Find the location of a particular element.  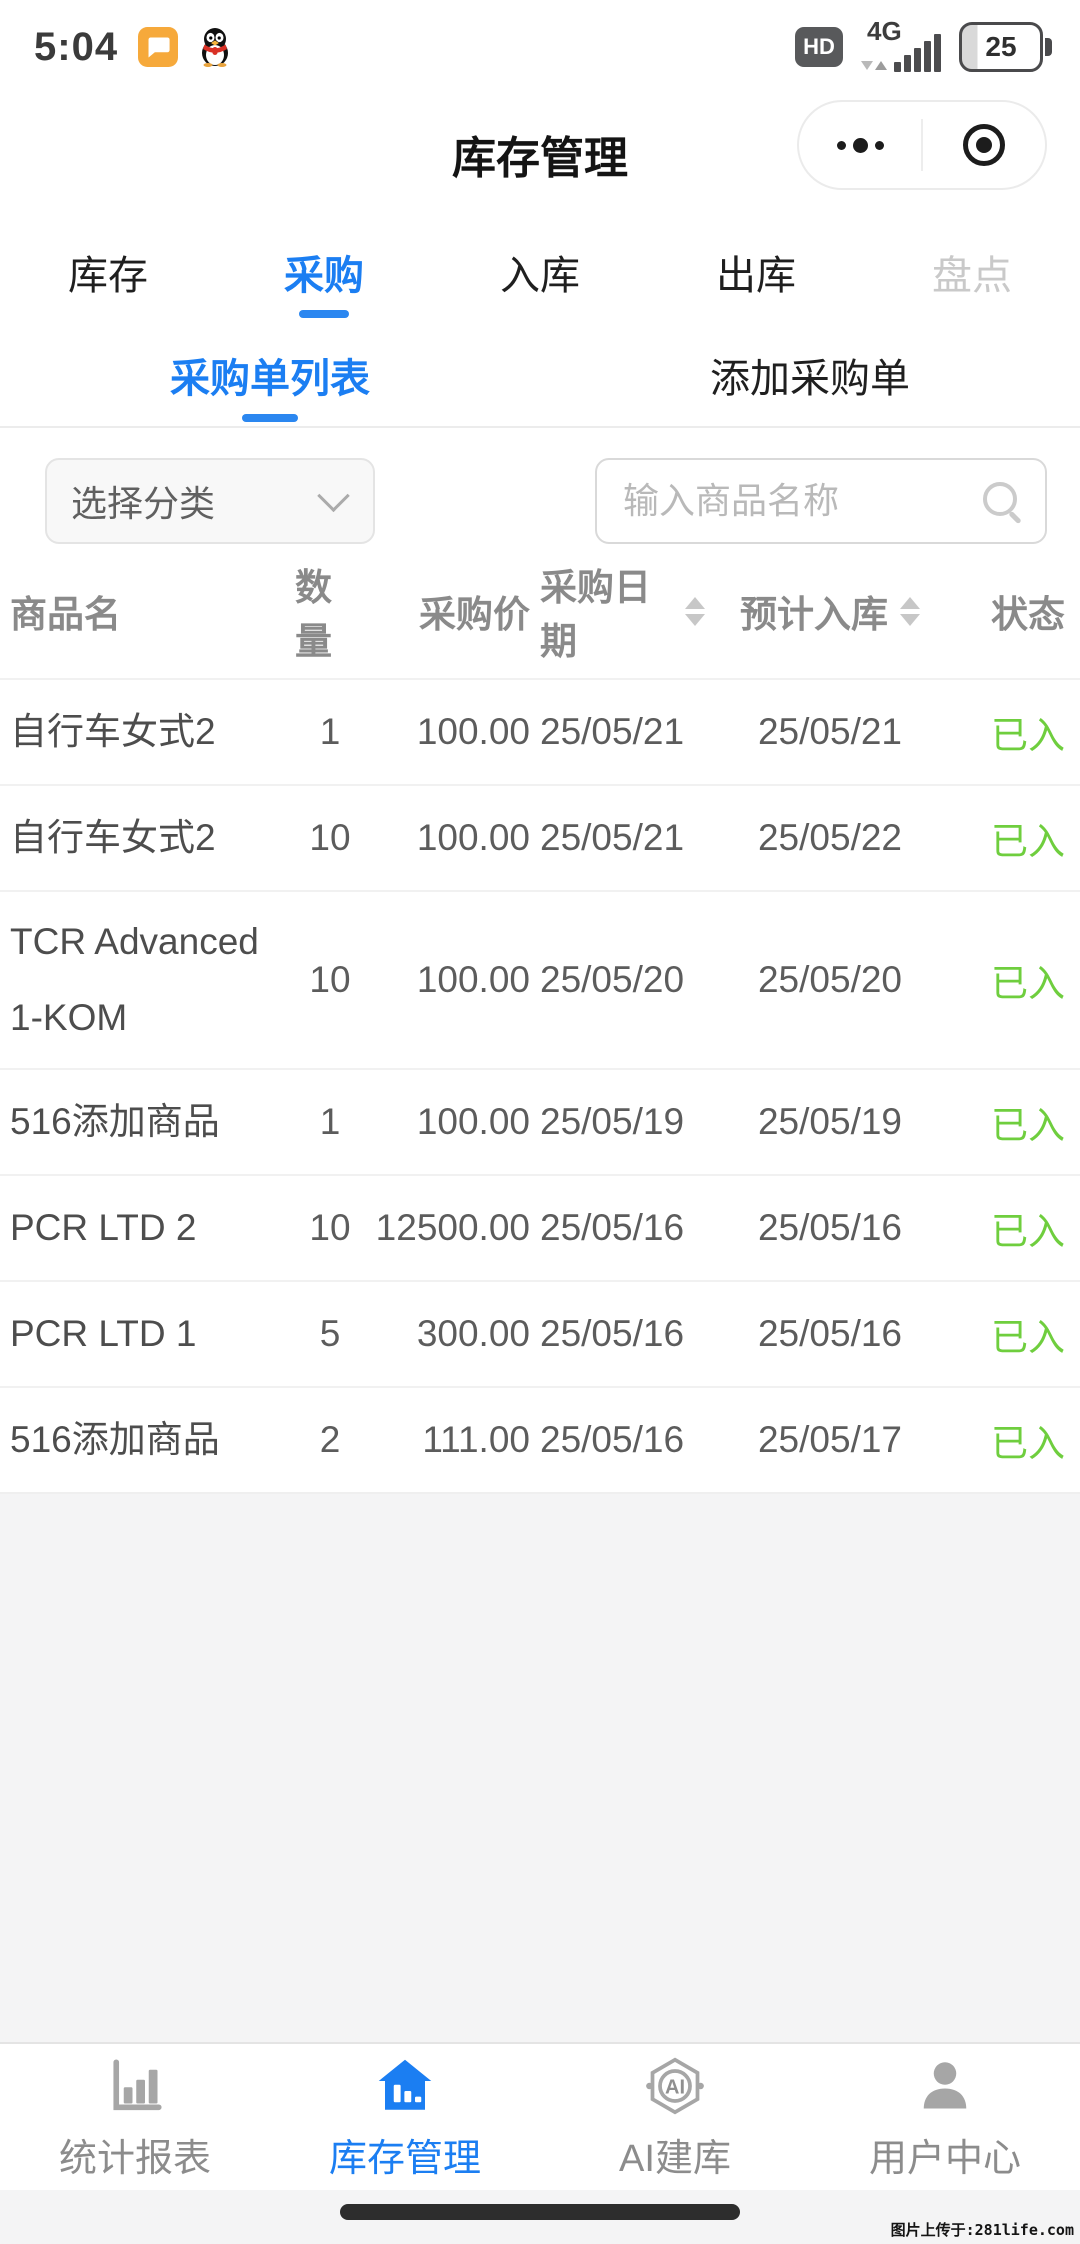

tabbar-item-inventory: 库存管理 is located at coordinates (405, 2117).